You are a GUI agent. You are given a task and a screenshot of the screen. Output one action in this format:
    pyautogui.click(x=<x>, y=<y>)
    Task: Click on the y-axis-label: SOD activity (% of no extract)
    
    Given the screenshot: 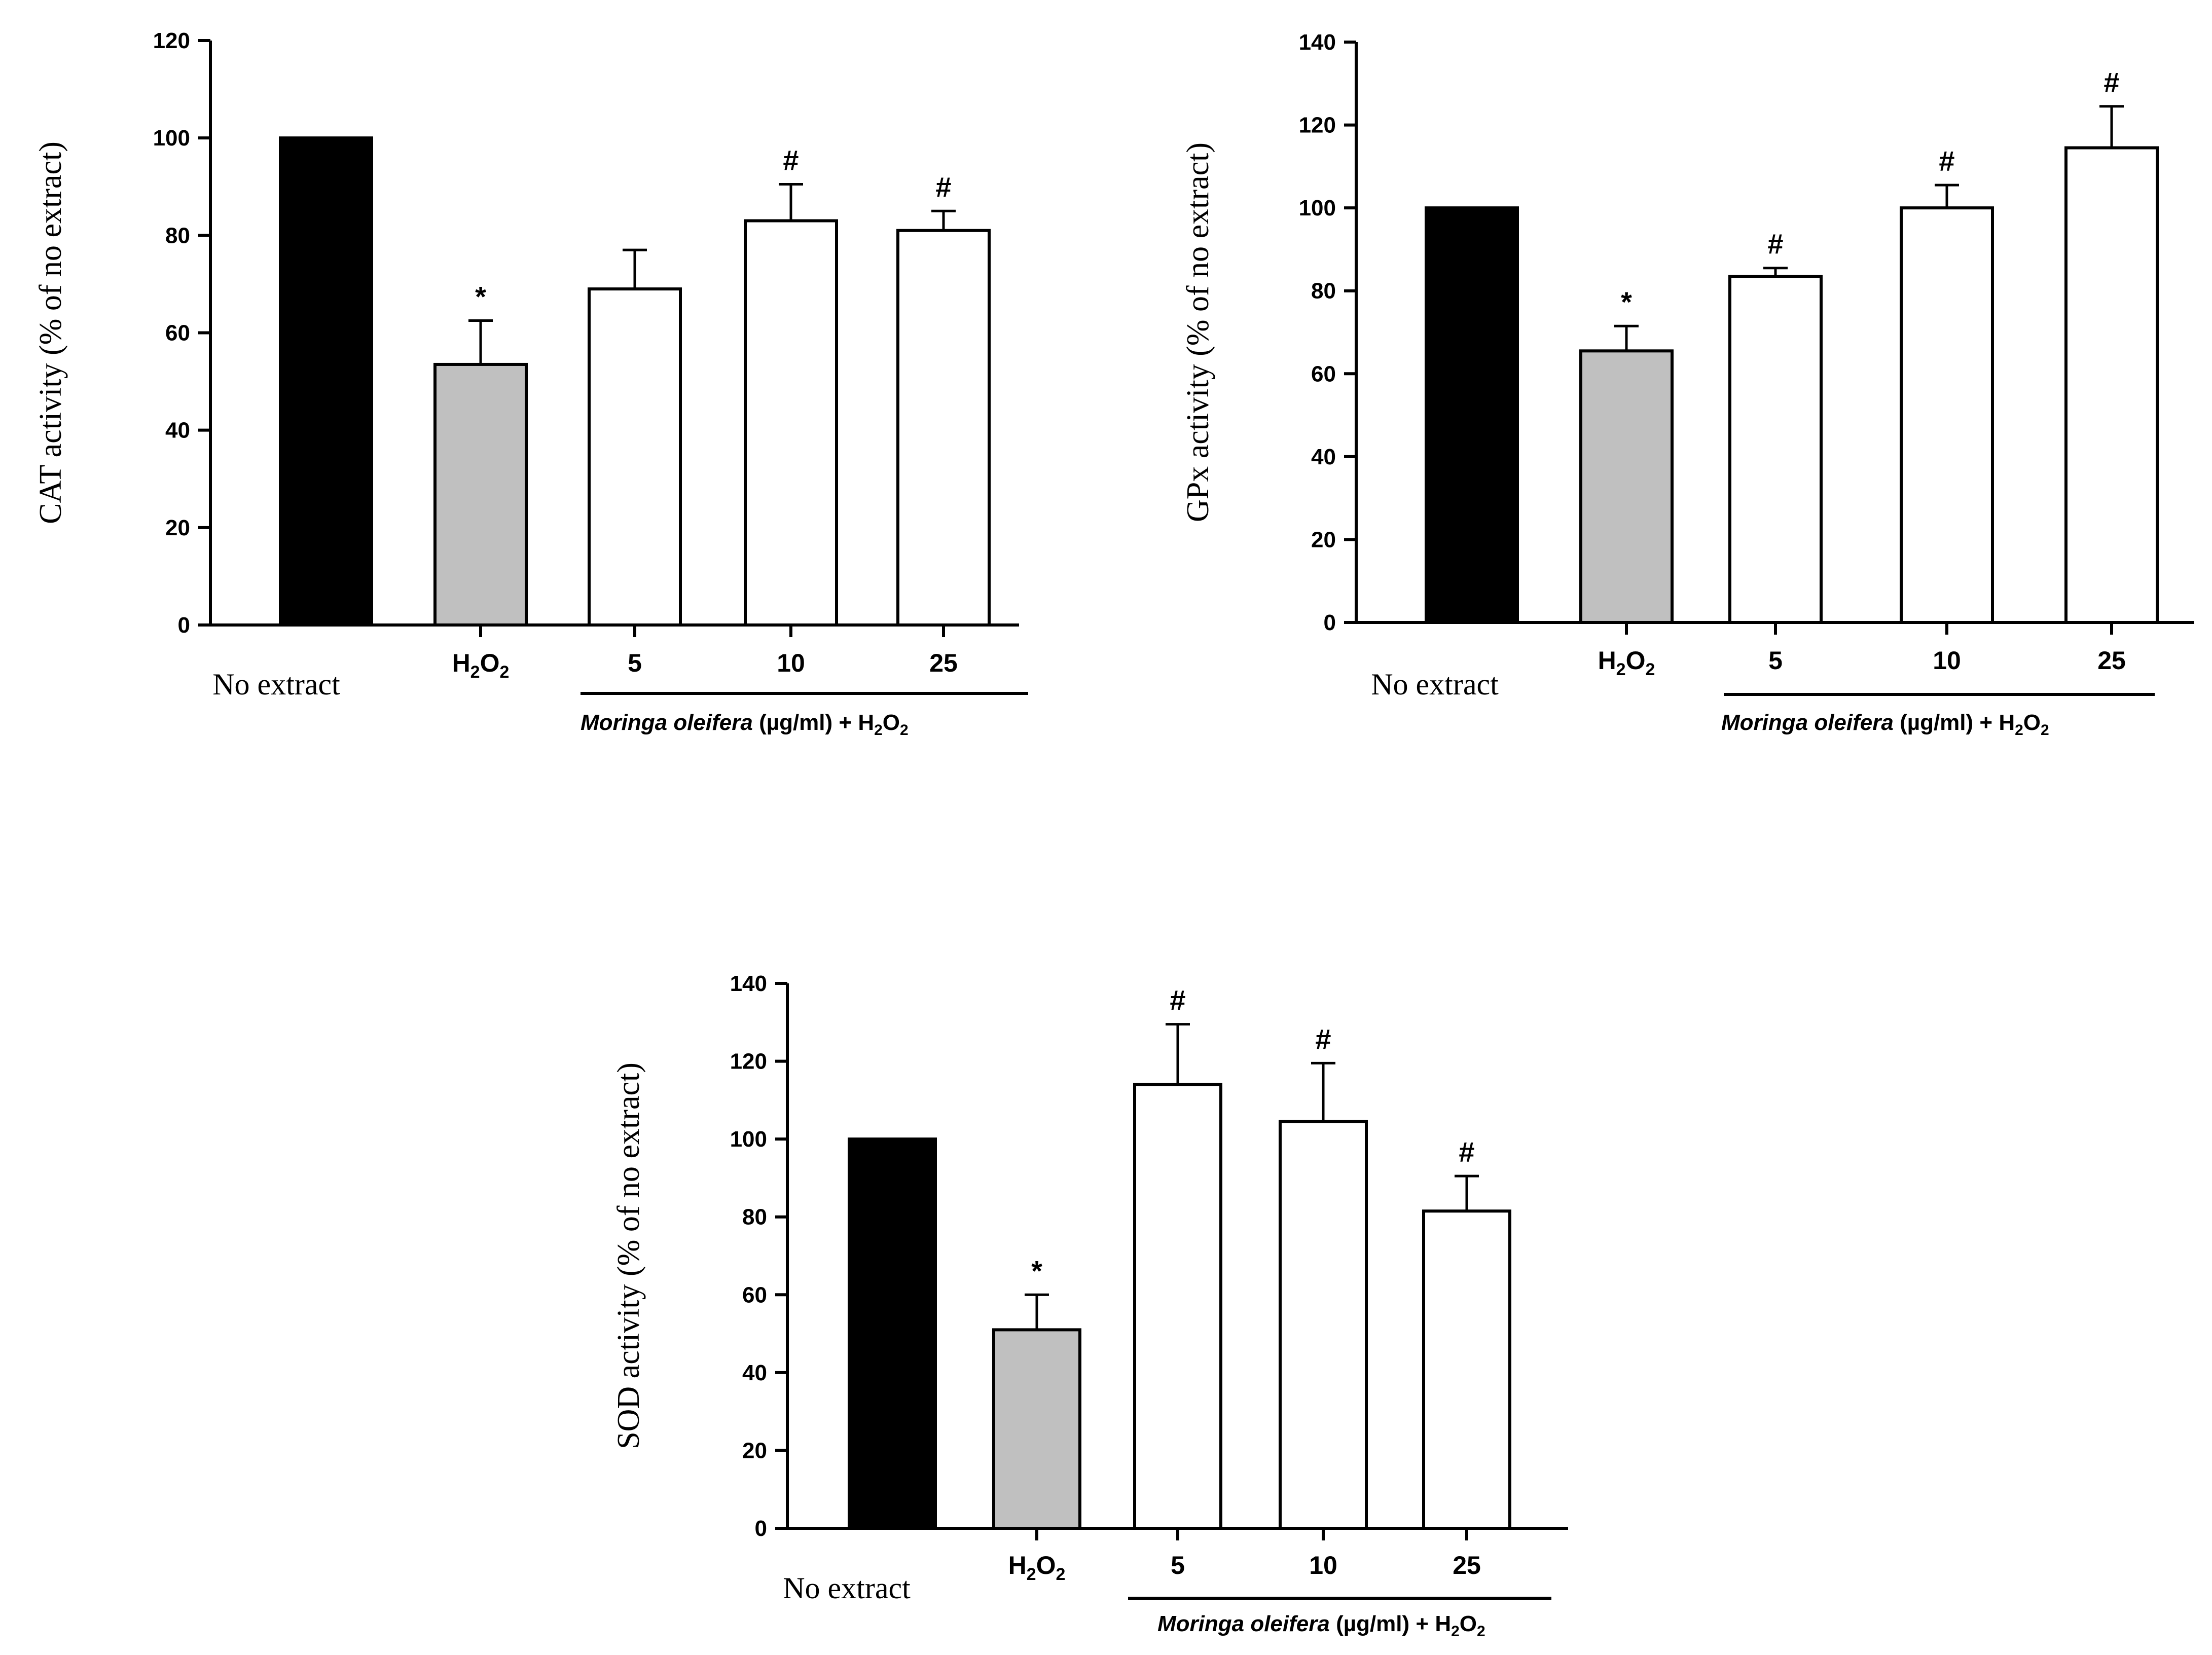 What is the action you would take?
    pyautogui.click(x=628, y=1255)
    